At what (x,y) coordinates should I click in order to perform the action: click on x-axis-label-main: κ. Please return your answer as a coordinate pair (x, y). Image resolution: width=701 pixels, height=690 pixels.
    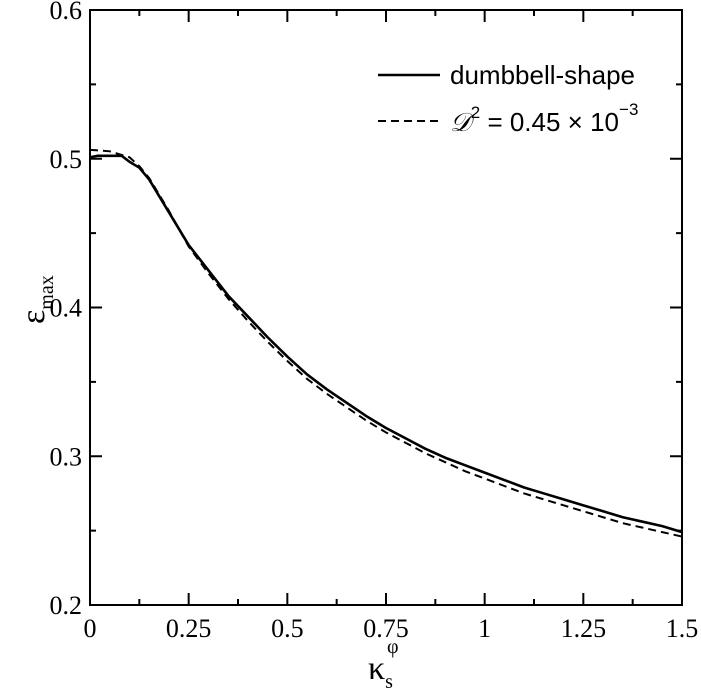
    Looking at the image, I should click on (376, 668).